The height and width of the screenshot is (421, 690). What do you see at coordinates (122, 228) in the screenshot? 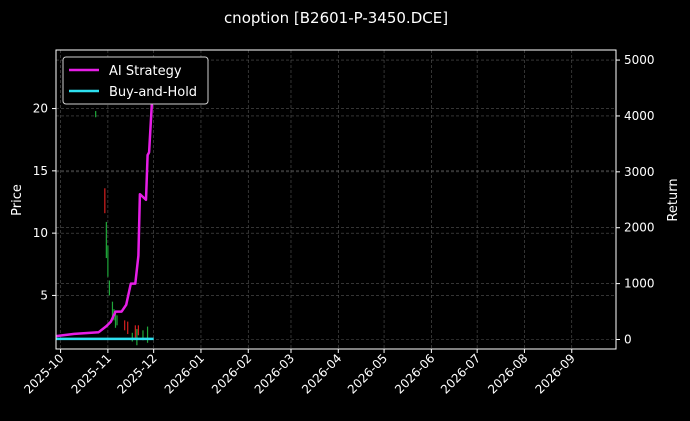
I see `candlesticks` at bounding box center [122, 228].